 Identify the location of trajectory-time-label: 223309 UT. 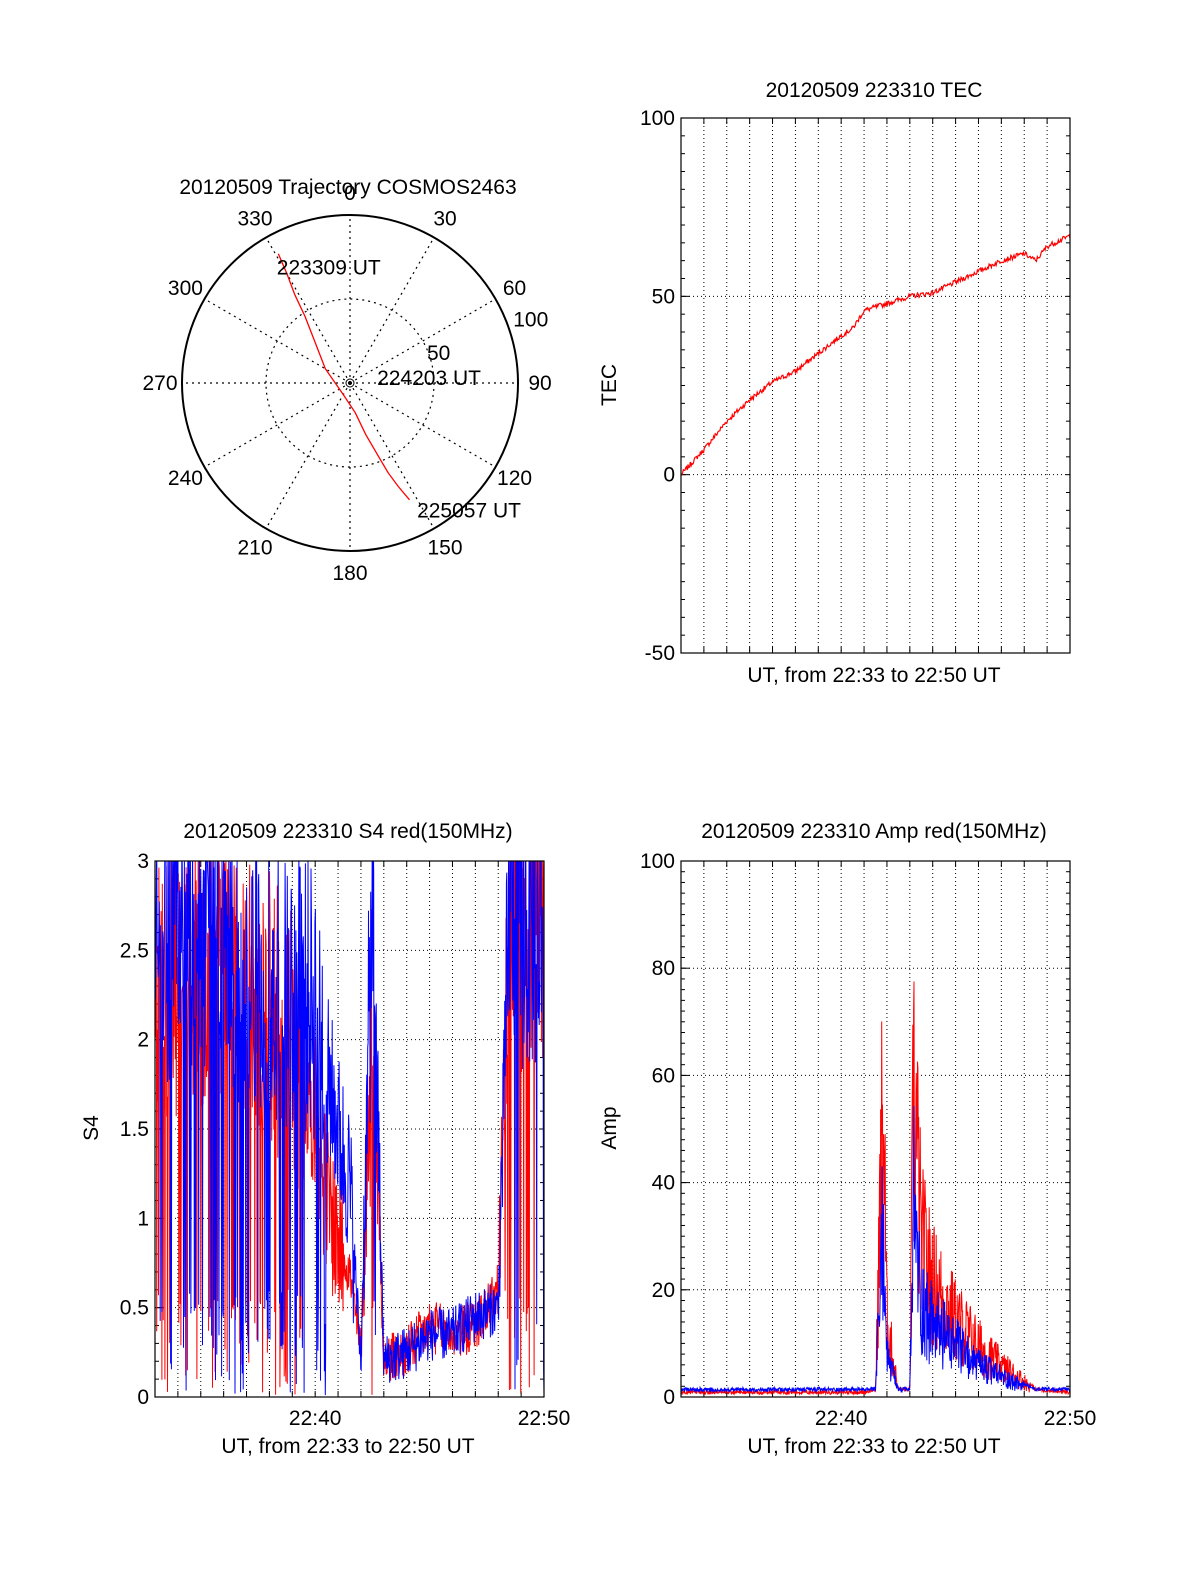
(329, 268).